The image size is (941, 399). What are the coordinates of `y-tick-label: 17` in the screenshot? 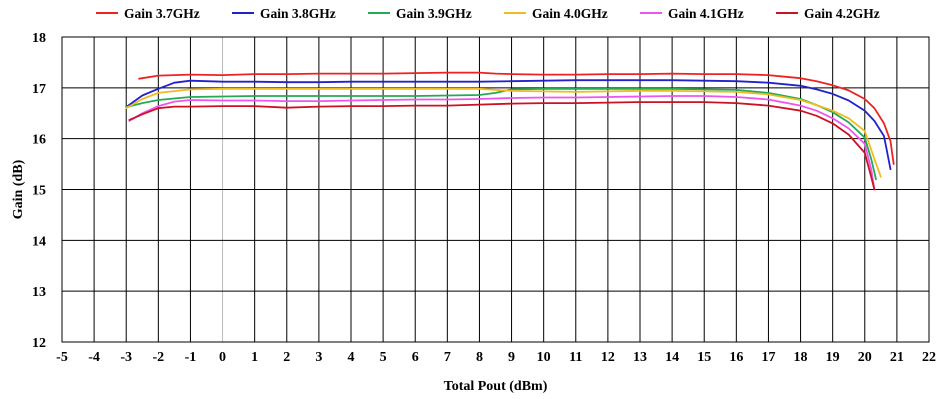 It's located at (39, 89).